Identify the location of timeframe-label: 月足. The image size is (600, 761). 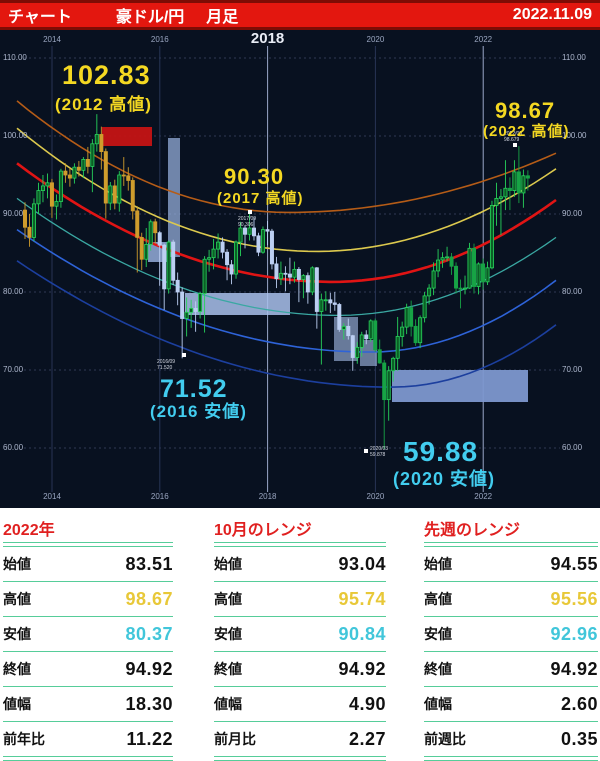
(222, 17).